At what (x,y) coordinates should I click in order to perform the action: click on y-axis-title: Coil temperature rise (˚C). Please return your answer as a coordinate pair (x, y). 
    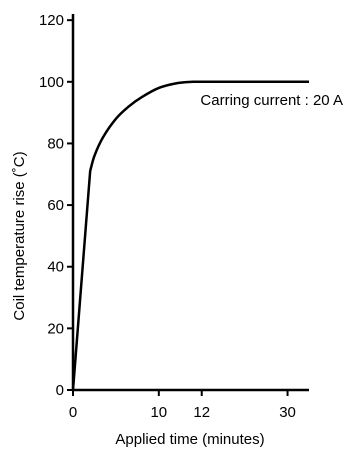
    Looking at the image, I should click on (19, 235).